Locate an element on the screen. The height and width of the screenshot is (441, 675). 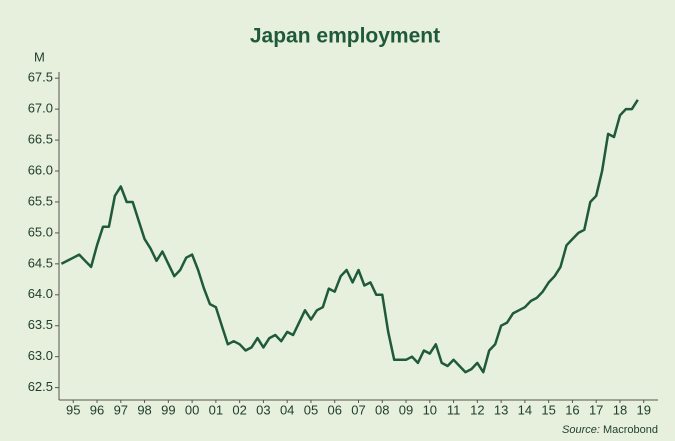
x-tick-label: 98 is located at coordinates (144, 409).